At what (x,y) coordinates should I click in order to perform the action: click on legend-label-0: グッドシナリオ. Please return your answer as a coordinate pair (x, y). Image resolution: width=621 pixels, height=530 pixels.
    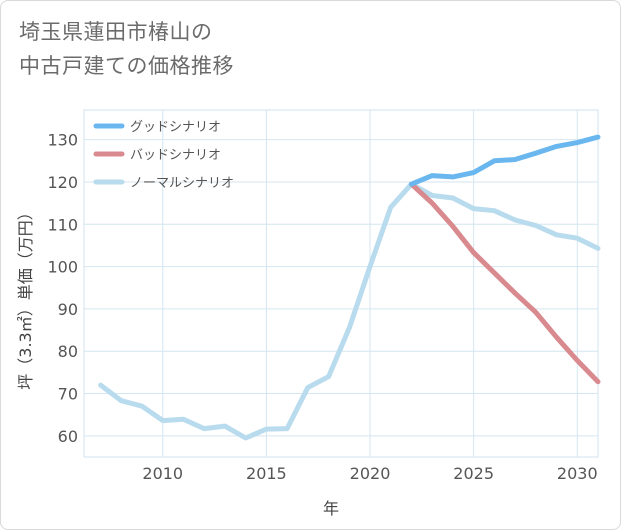
    Looking at the image, I should click on (175, 127).